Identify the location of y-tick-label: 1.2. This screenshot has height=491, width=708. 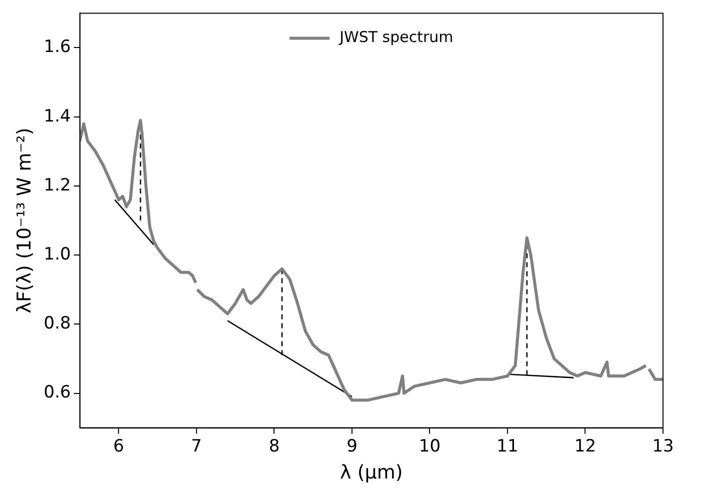
(57, 185).